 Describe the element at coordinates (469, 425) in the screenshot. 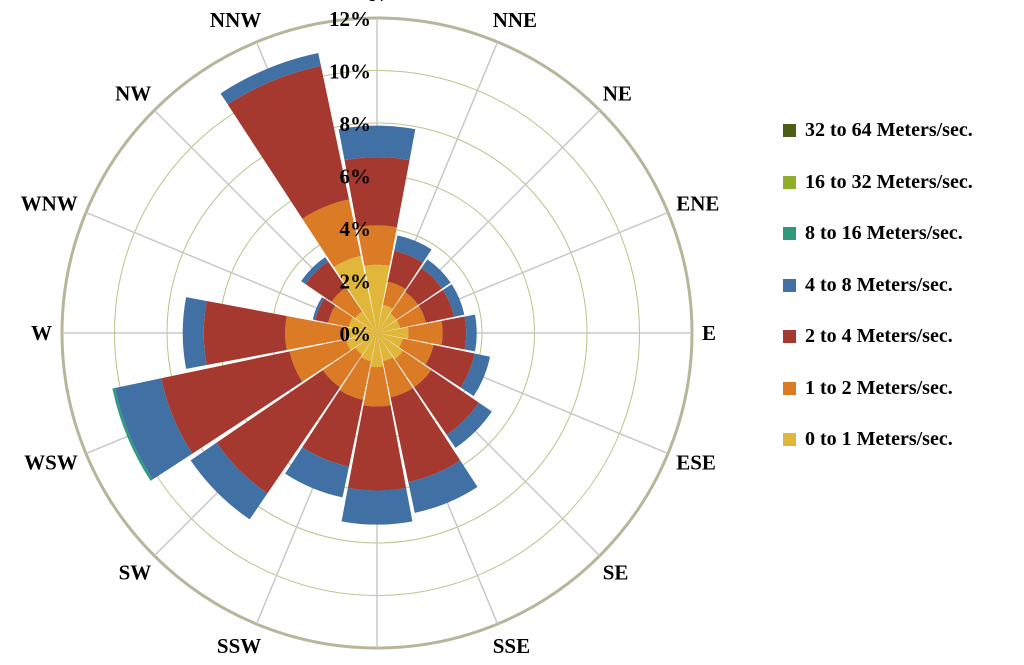

I see `bar-se-4-to-8-meters-sec` at that location.